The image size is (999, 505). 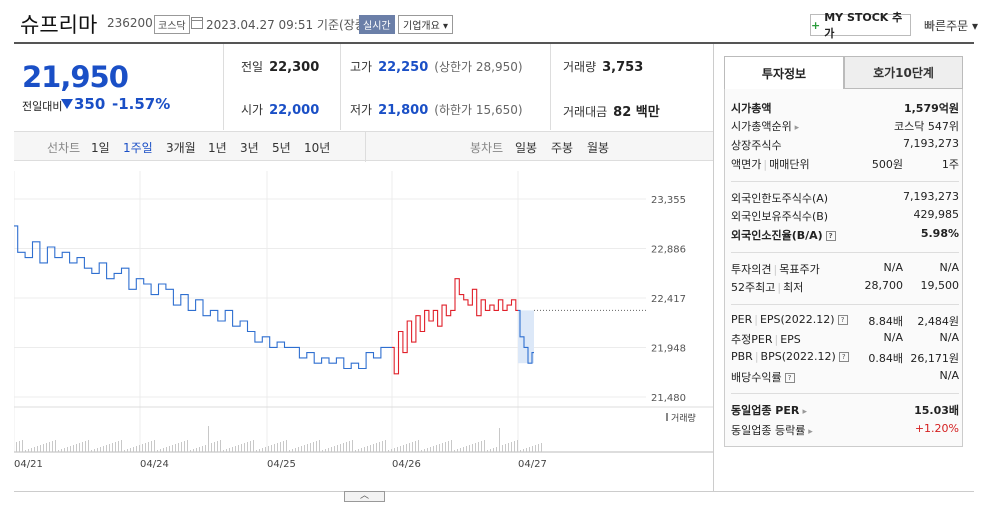 What do you see at coordinates (317, 148) in the screenshot?
I see `period-10y: 10년` at bounding box center [317, 148].